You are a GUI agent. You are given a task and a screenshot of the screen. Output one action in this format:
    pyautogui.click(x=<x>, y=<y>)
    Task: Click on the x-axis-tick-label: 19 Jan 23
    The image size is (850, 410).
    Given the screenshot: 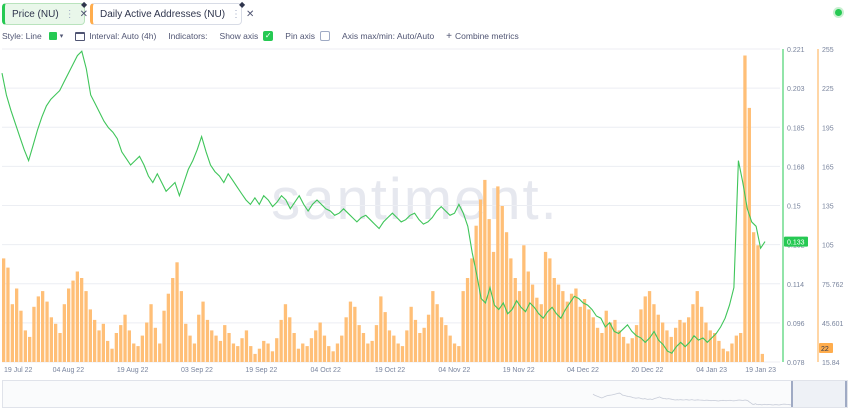 What is the action you would take?
    pyautogui.click(x=760, y=370)
    